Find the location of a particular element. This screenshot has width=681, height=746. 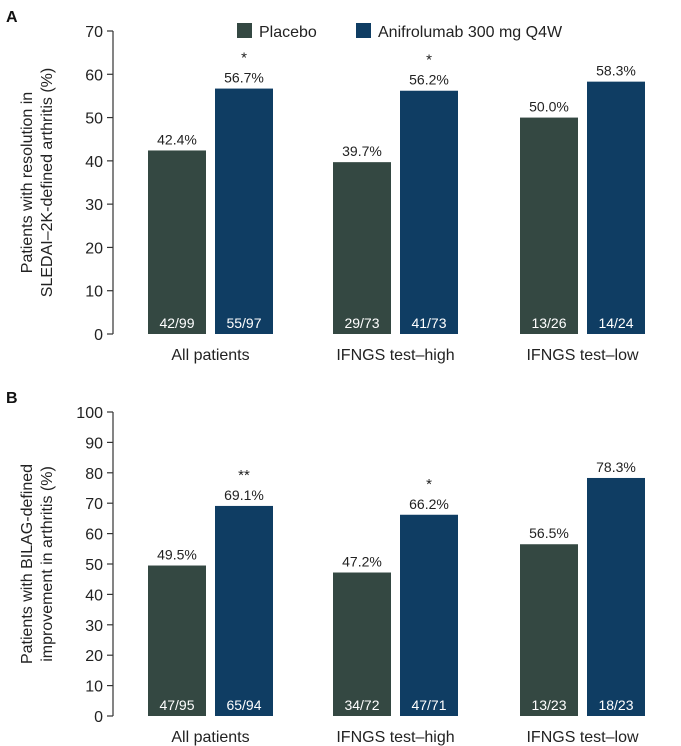

bar-n-label-b-2-1: 18/23 is located at coordinates (615, 705).